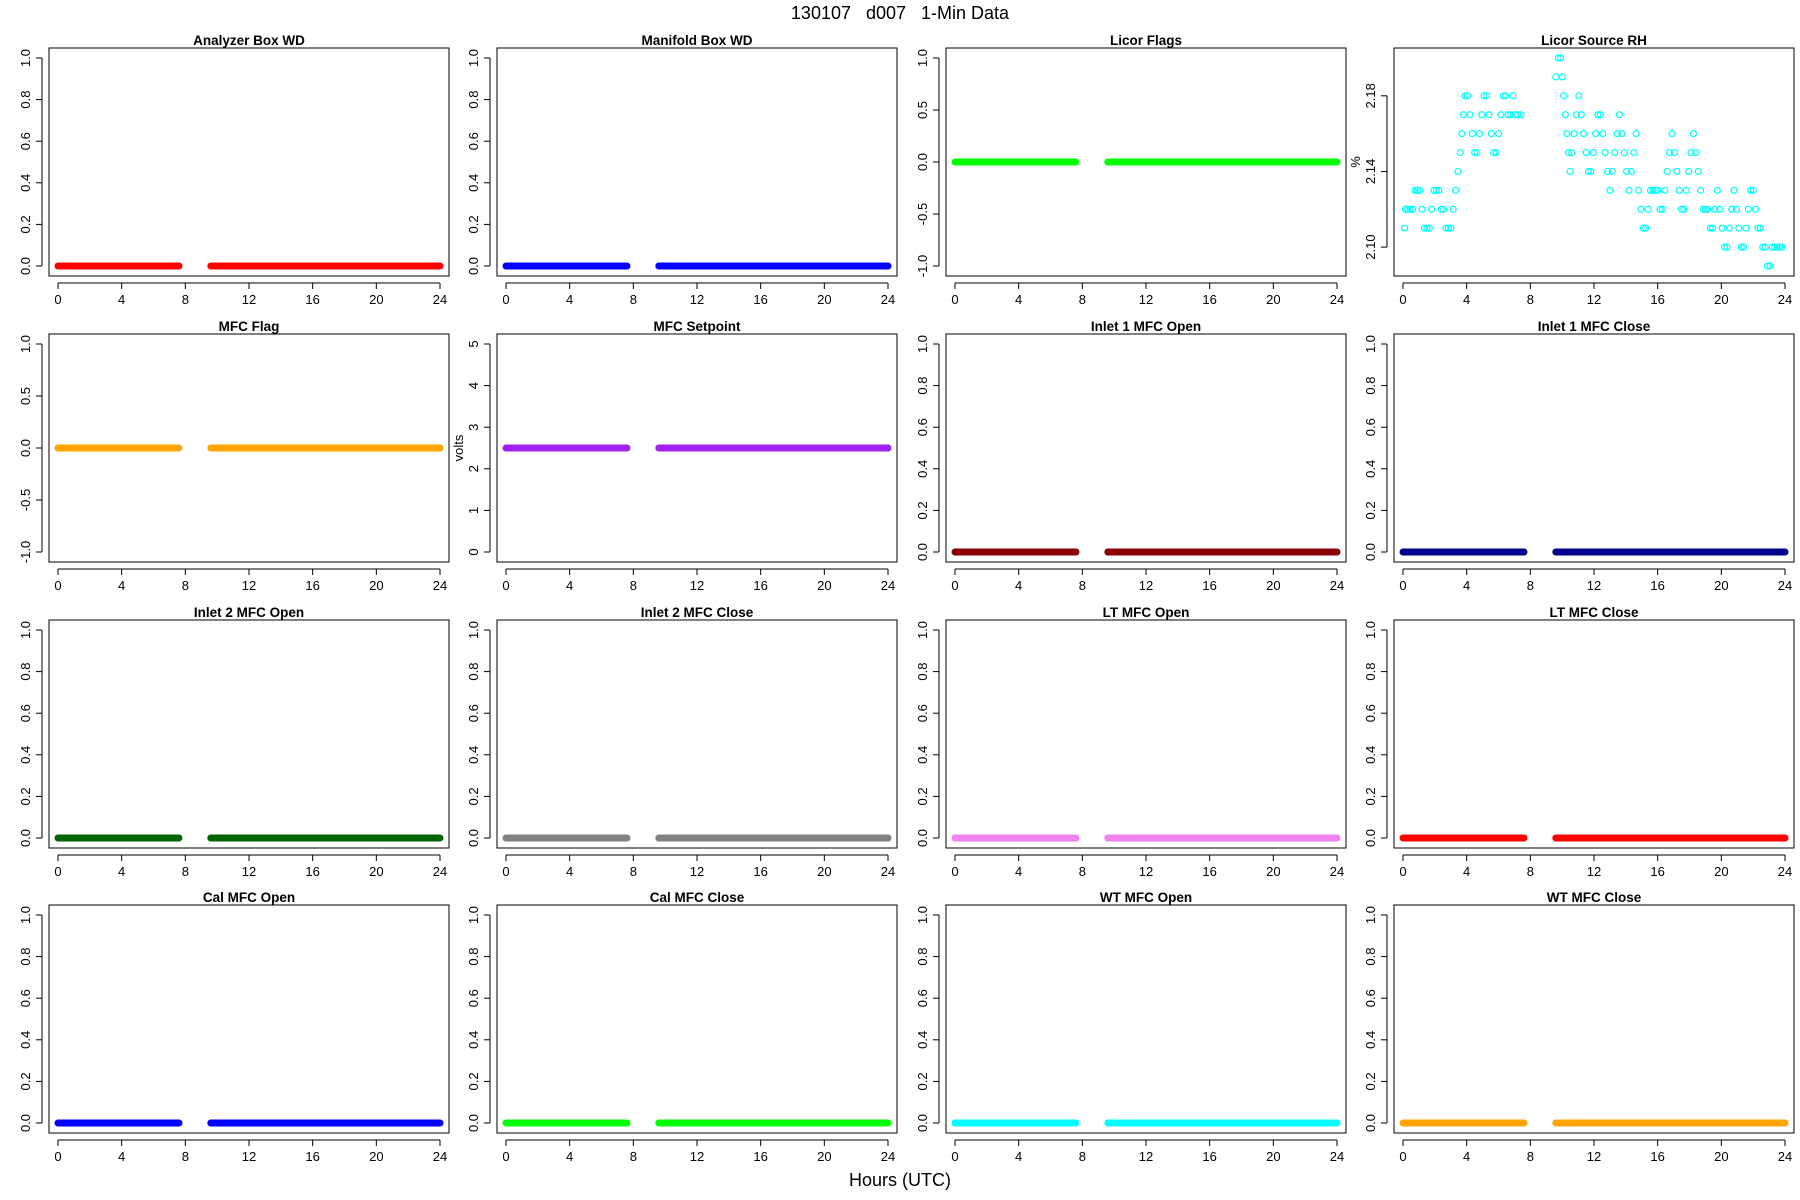 This screenshot has width=1800, height=1200. What do you see at coordinates (900, 1180) in the screenshot?
I see `x-axis-label: Hours (UTC)` at bounding box center [900, 1180].